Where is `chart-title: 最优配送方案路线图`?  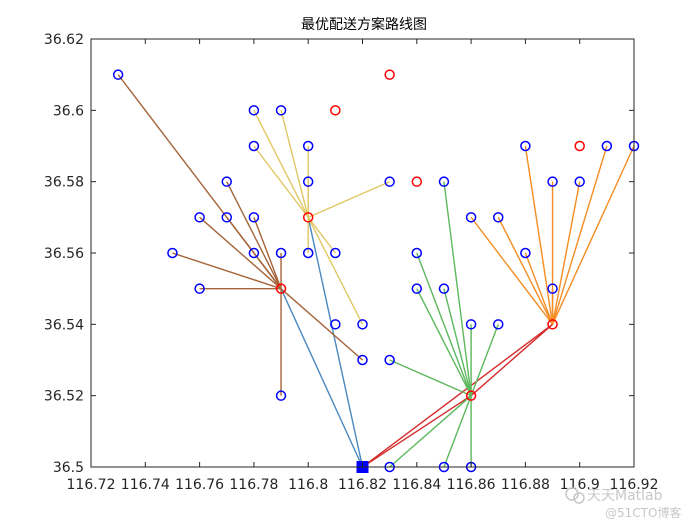
chart-title: 最优配送方案路线图 is located at coordinates (364, 24).